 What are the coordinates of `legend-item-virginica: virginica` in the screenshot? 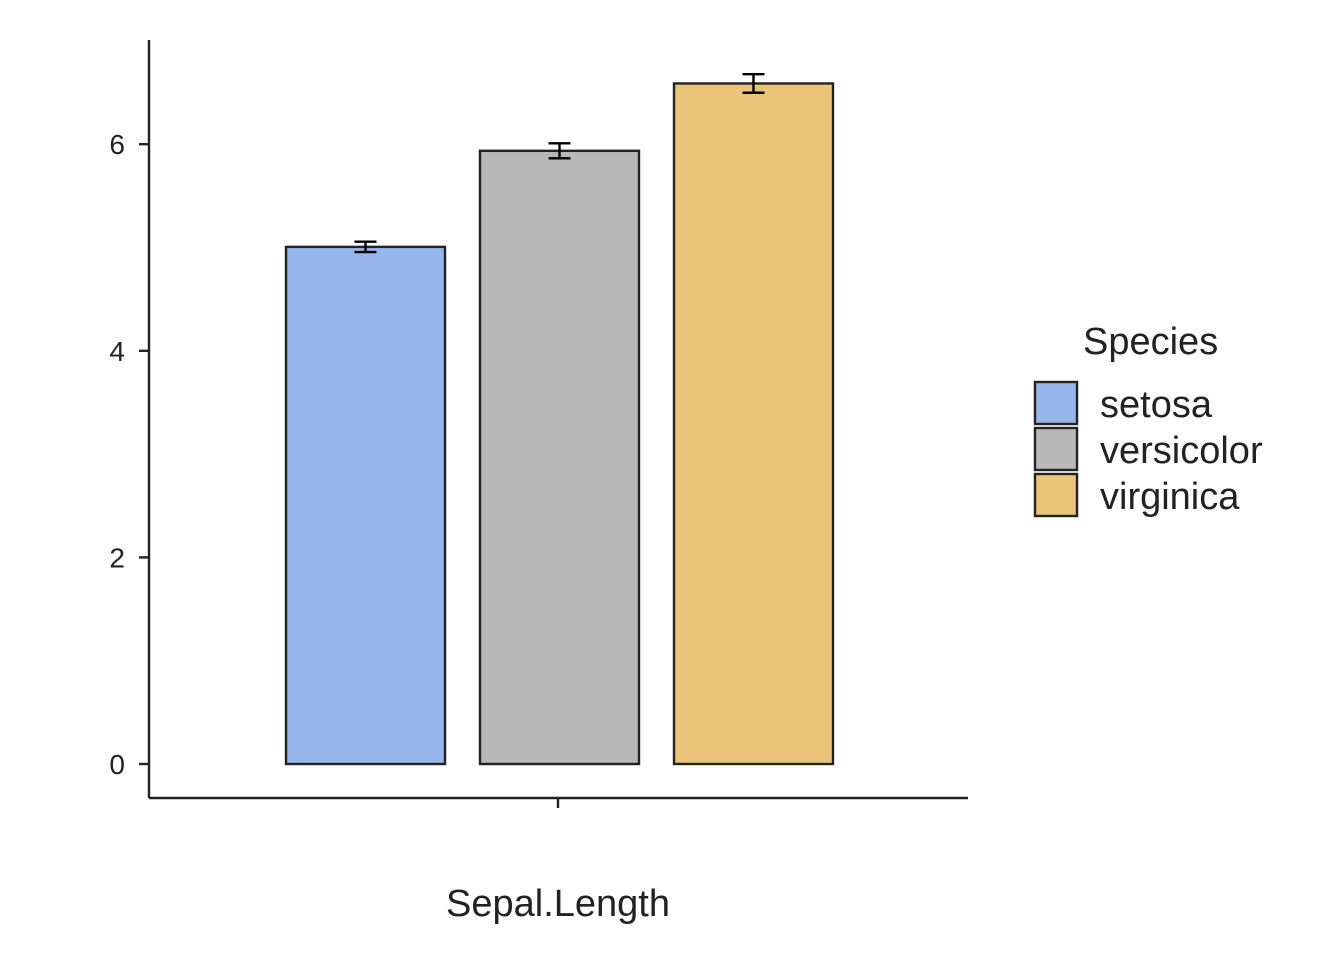 It's located at (1136, 495).